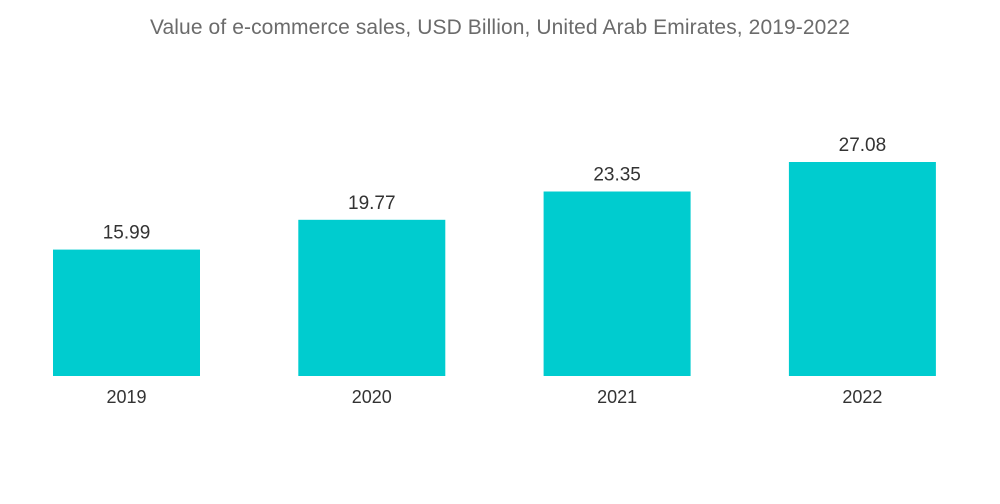  Describe the element at coordinates (126, 397) in the screenshot. I see `x-tick-label-2019: 2019` at that location.